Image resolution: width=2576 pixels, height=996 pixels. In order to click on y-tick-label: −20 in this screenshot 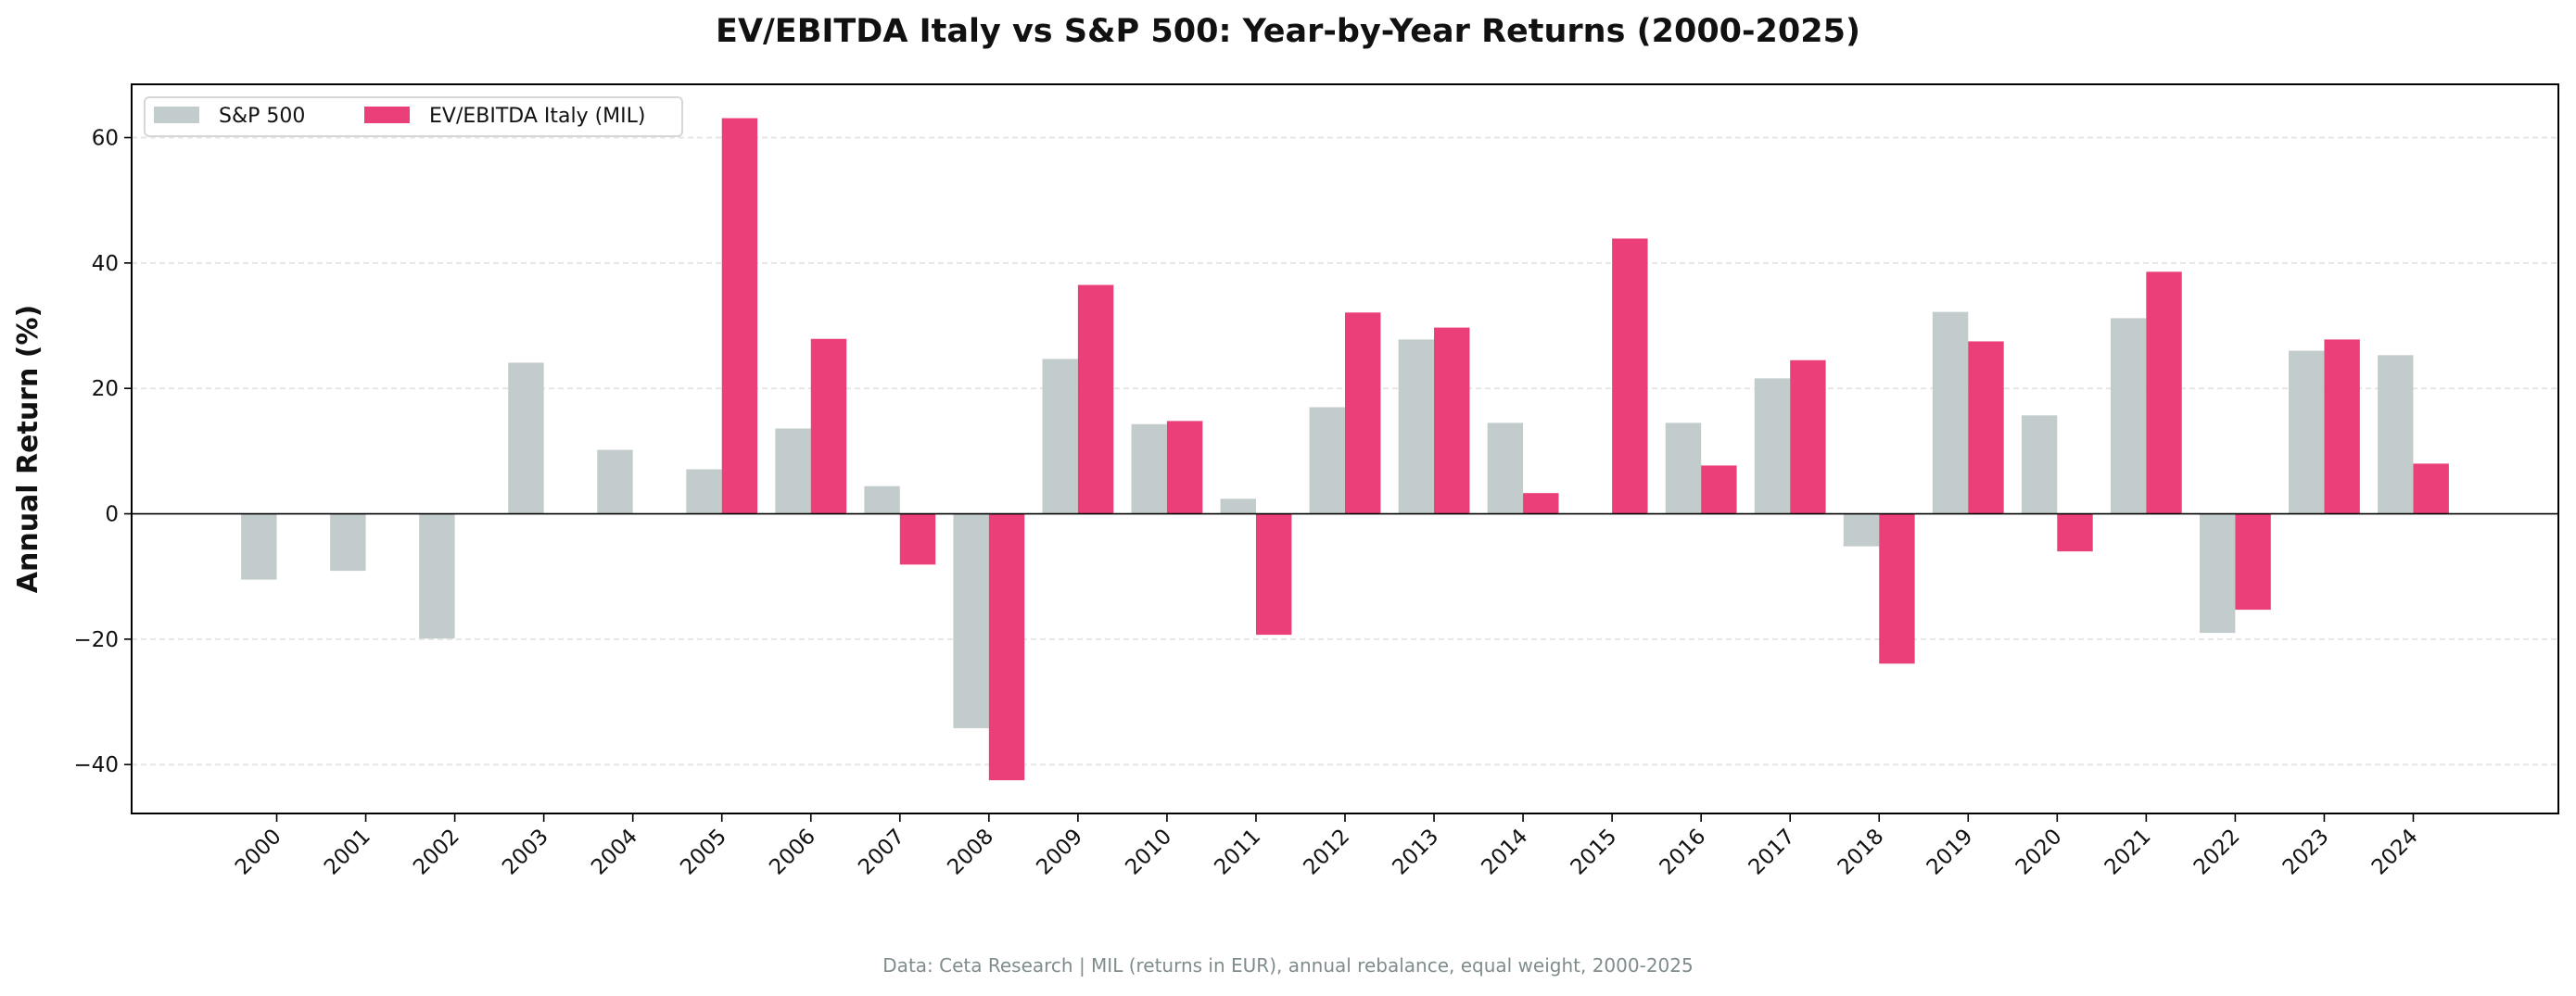, I will do `click(96, 640)`.